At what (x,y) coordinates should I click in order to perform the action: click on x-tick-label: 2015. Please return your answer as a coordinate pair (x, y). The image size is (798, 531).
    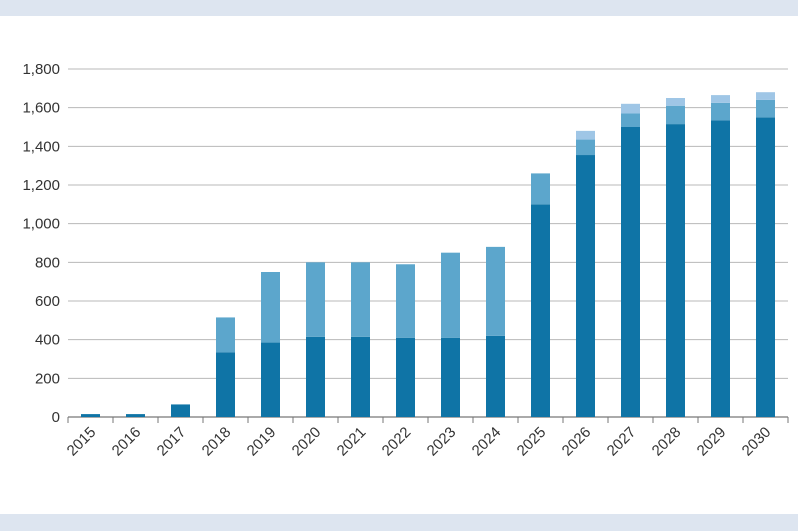
    Looking at the image, I should click on (82, 442).